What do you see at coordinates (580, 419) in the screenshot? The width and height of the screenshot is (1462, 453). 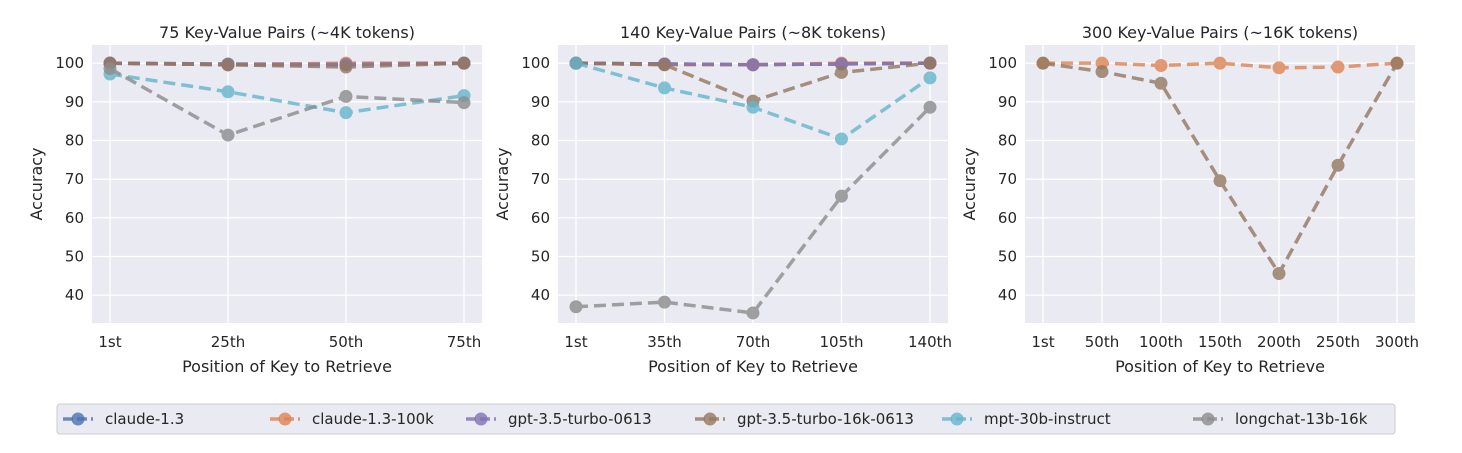 I see `legend-label: gpt-3.5-turbo-0613` at bounding box center [580, 419].